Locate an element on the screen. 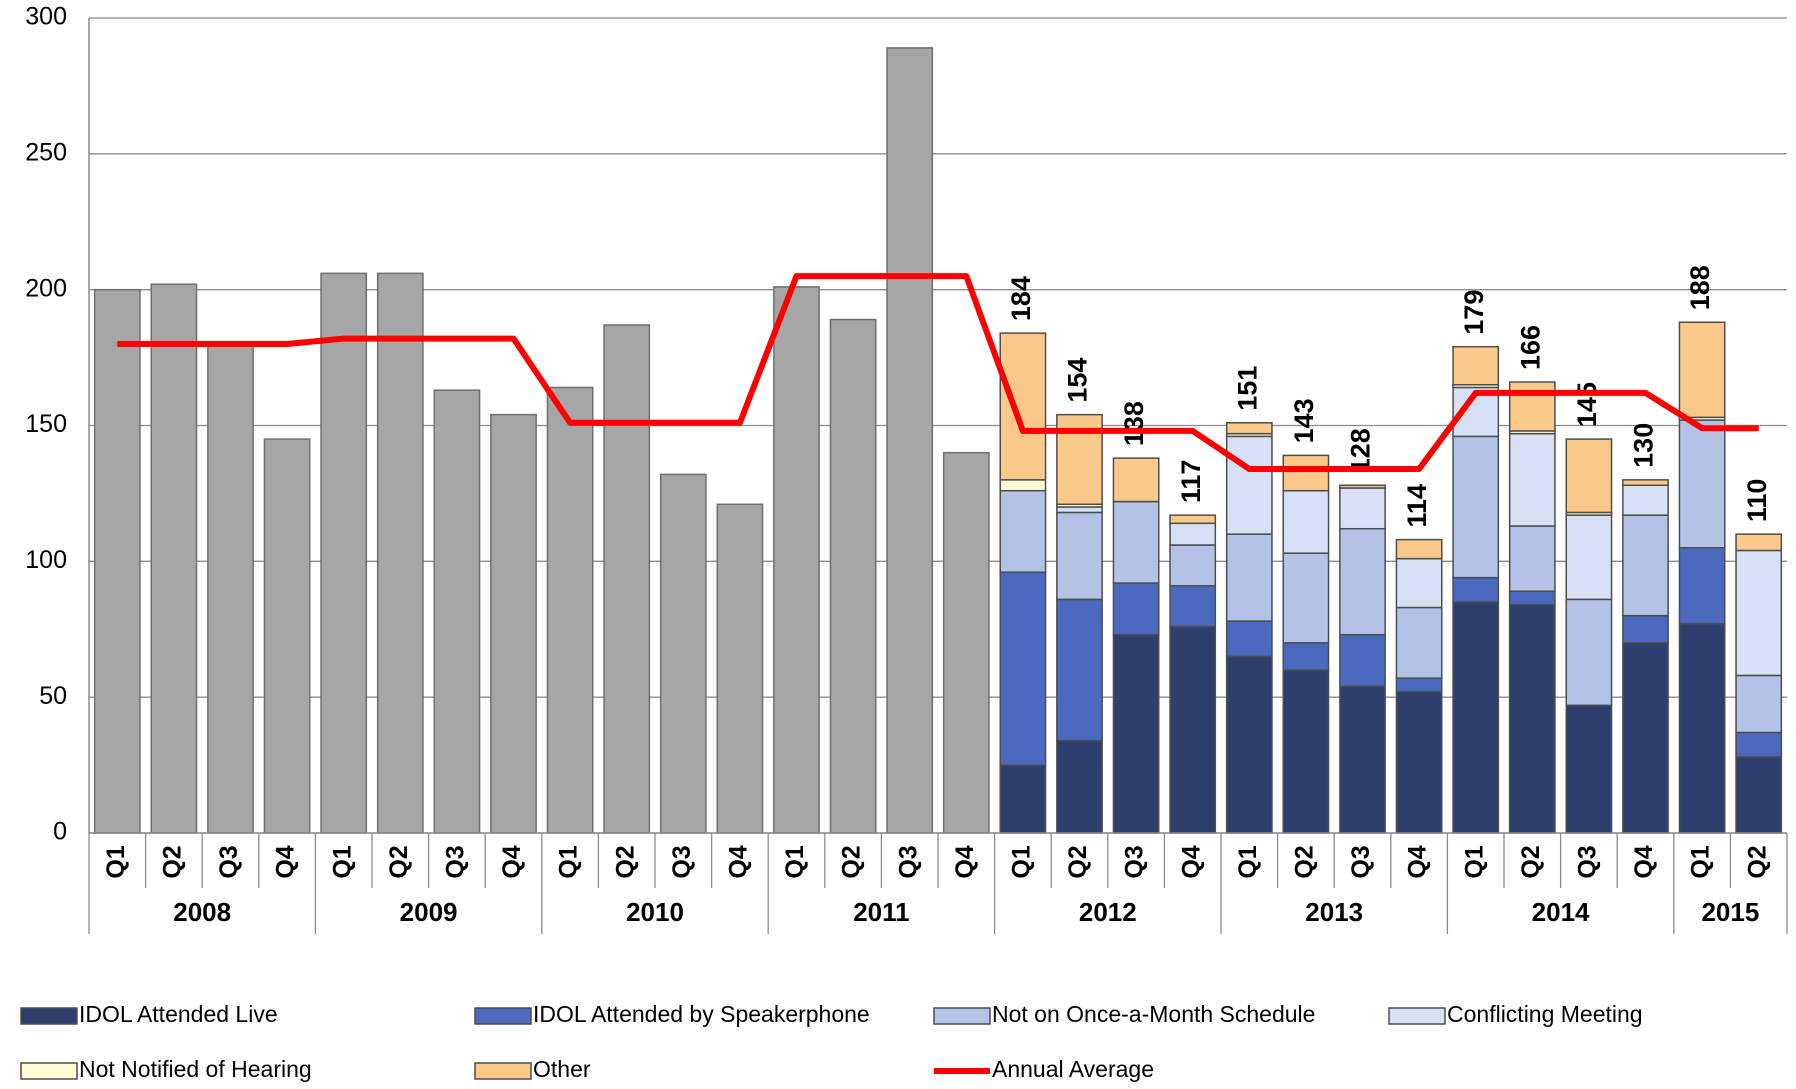 This screenshot has width=1796, height=1089. x-group-label: 2009 is located at coordinates (429, 912).